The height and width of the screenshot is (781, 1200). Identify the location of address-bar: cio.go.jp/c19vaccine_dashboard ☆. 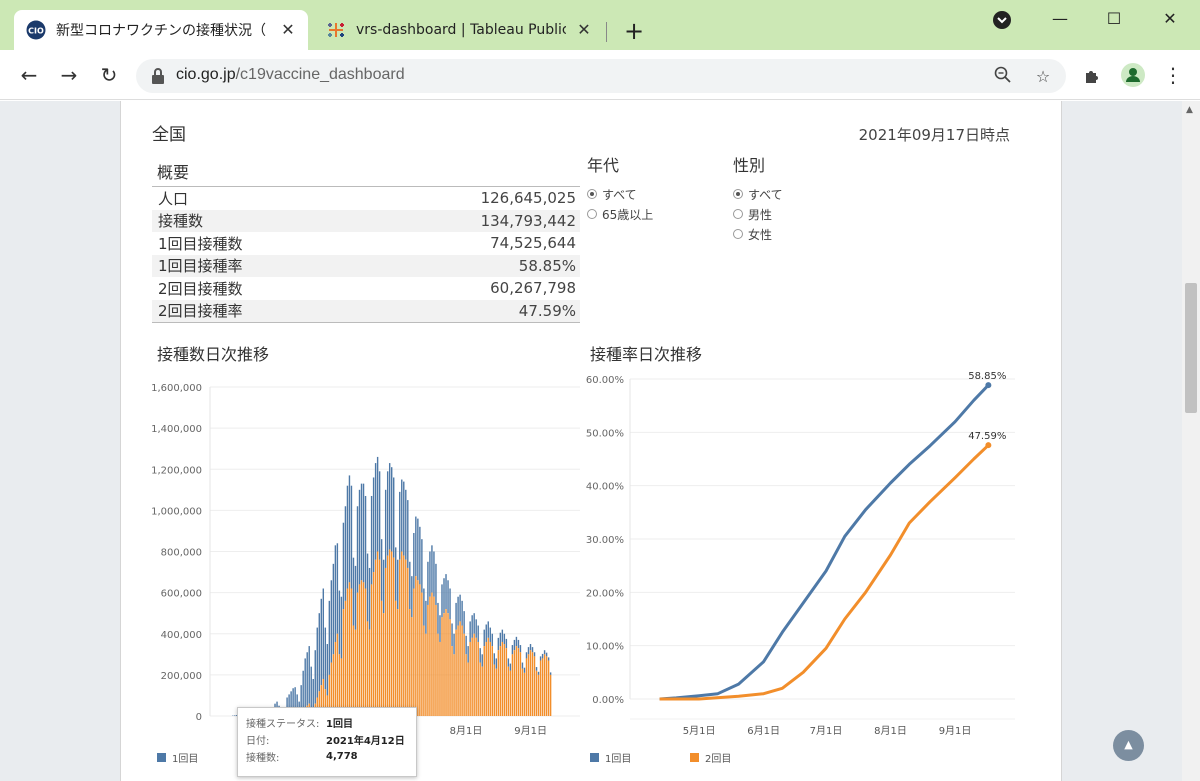
(601, 76).